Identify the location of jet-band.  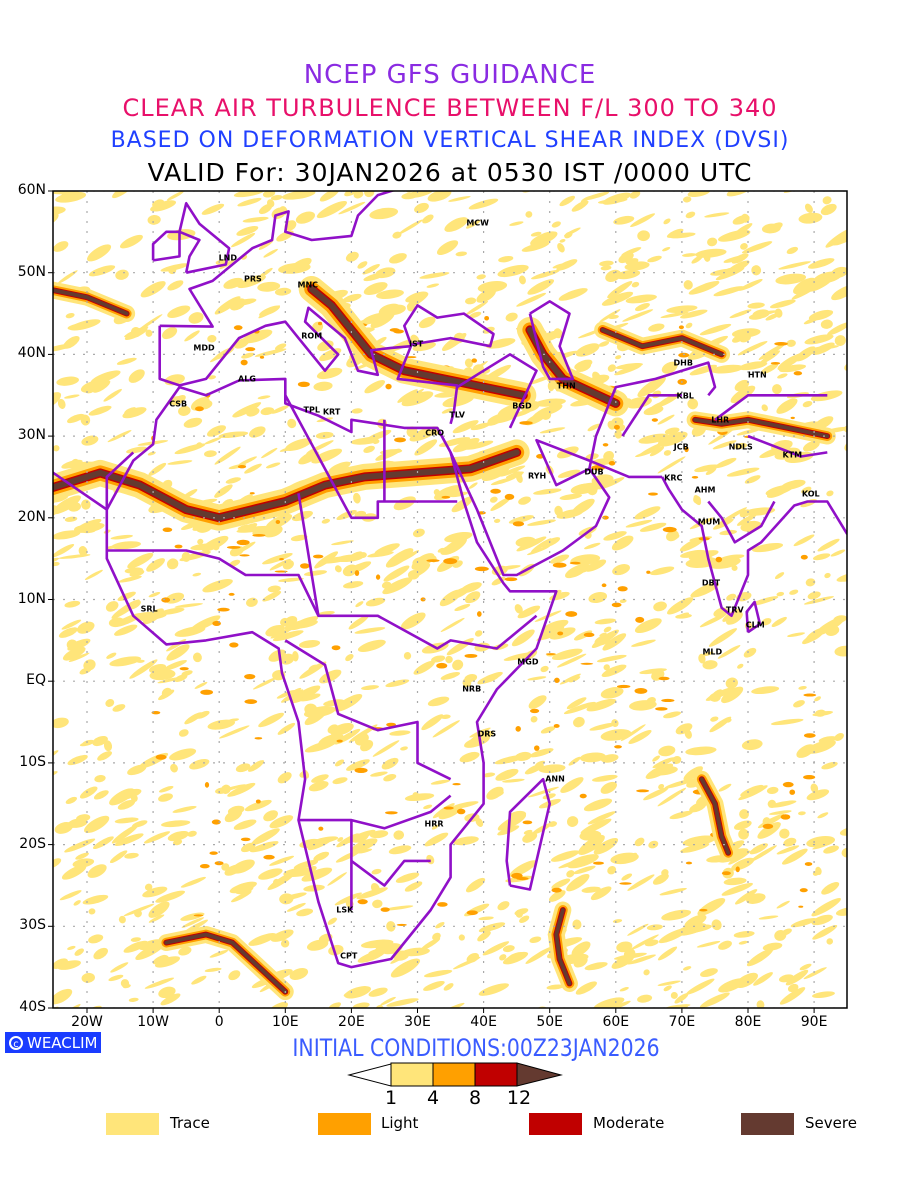
(417, 342).